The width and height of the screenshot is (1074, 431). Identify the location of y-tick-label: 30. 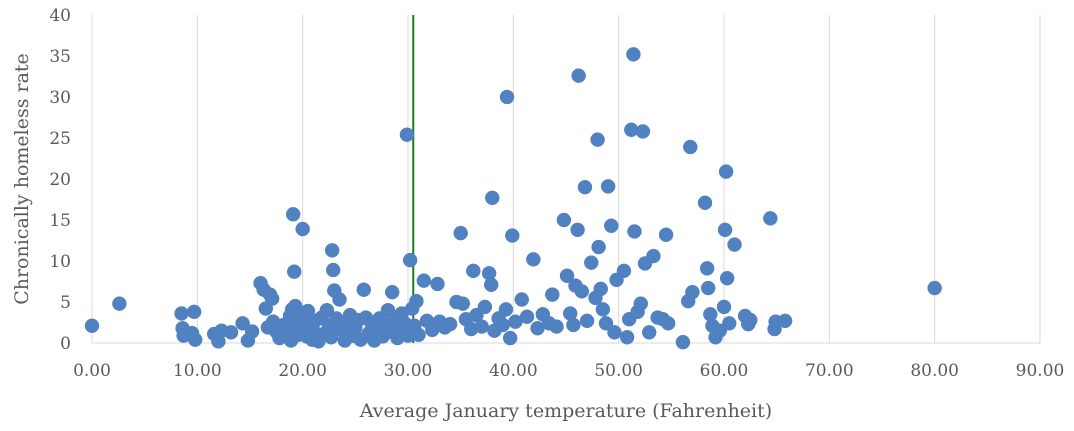
(60, 98).